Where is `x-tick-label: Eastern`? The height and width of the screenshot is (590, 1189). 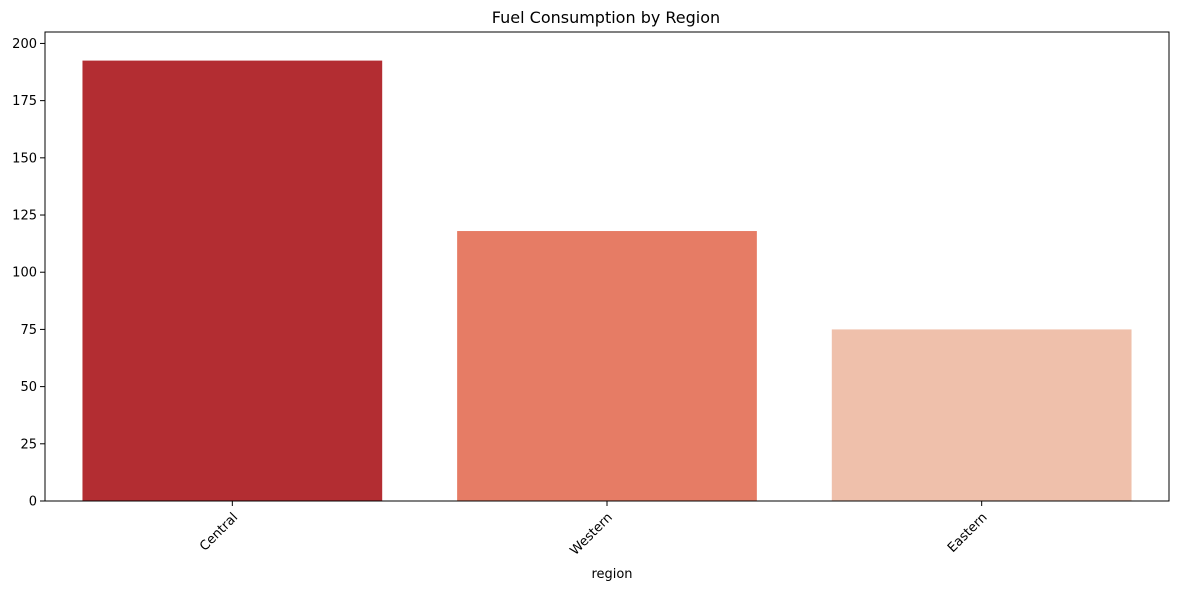 x-tick-label: Eastern is located at coordinates (968, 533).